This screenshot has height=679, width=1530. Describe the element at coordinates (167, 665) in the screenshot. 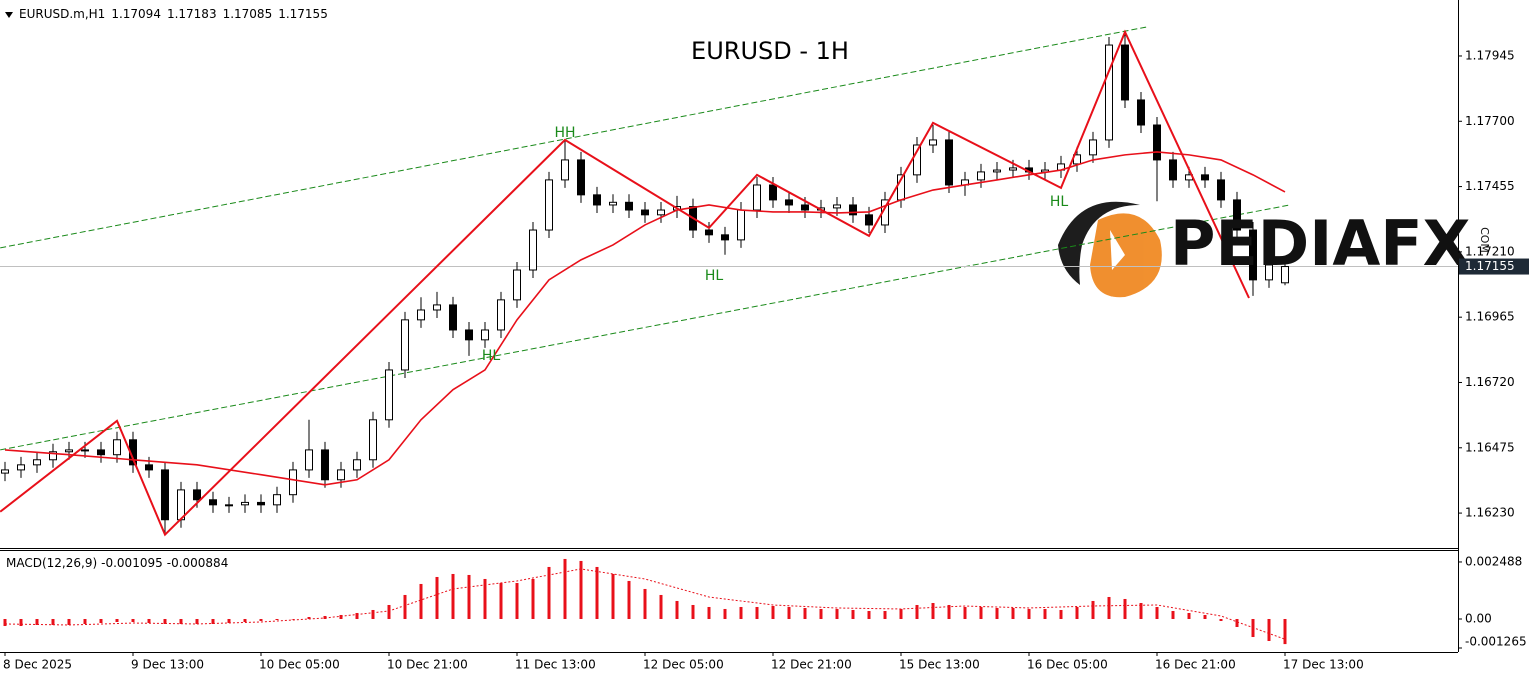

I see `x-tick-label: 9 Dec 13:00` at that location.